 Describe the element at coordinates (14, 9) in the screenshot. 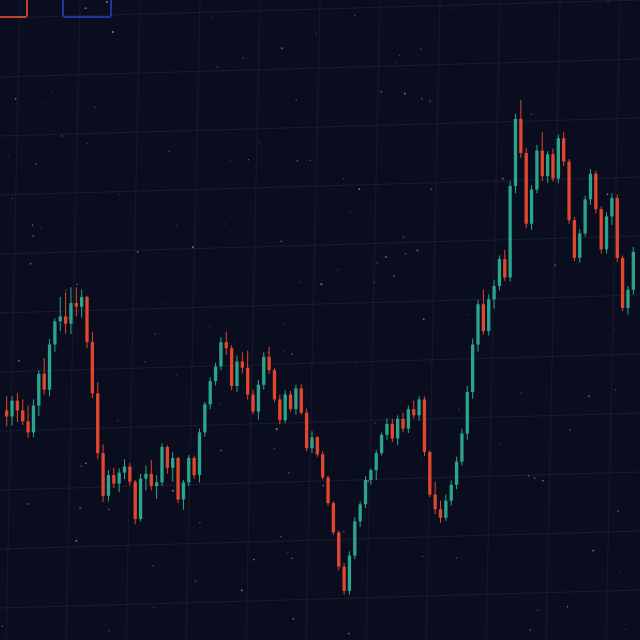

I see `toolbar-button-red` at that location.